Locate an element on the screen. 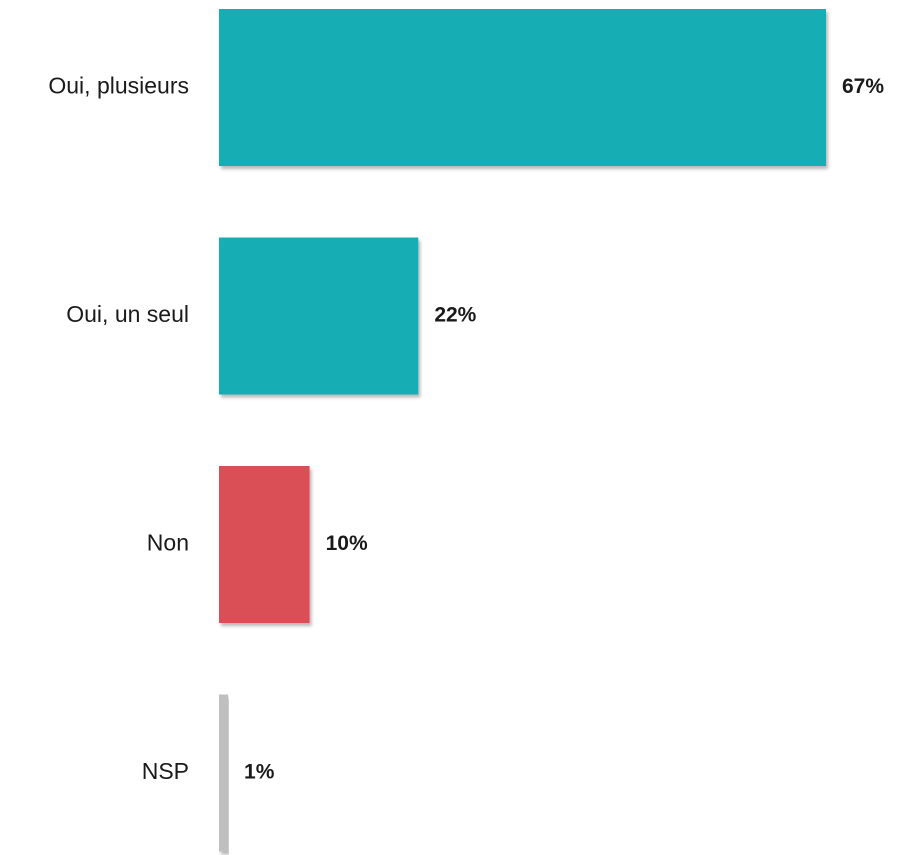  value-label-2: 10% is located at coordinates (347, 543).